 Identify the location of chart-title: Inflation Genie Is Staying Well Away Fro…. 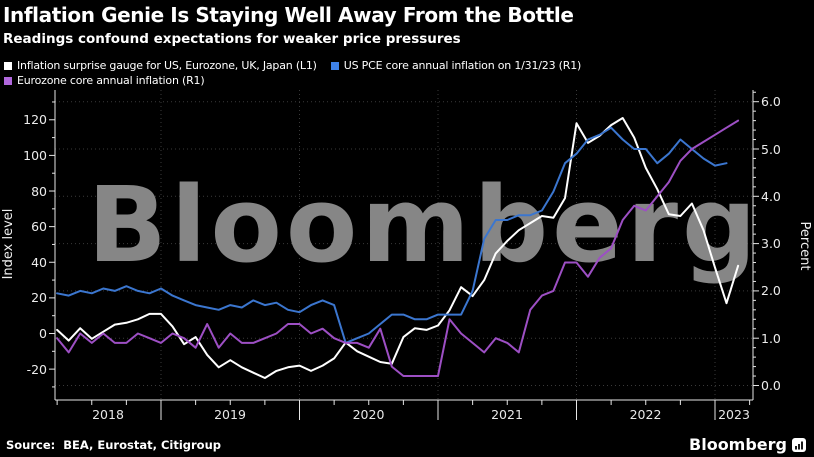
(288, 15).